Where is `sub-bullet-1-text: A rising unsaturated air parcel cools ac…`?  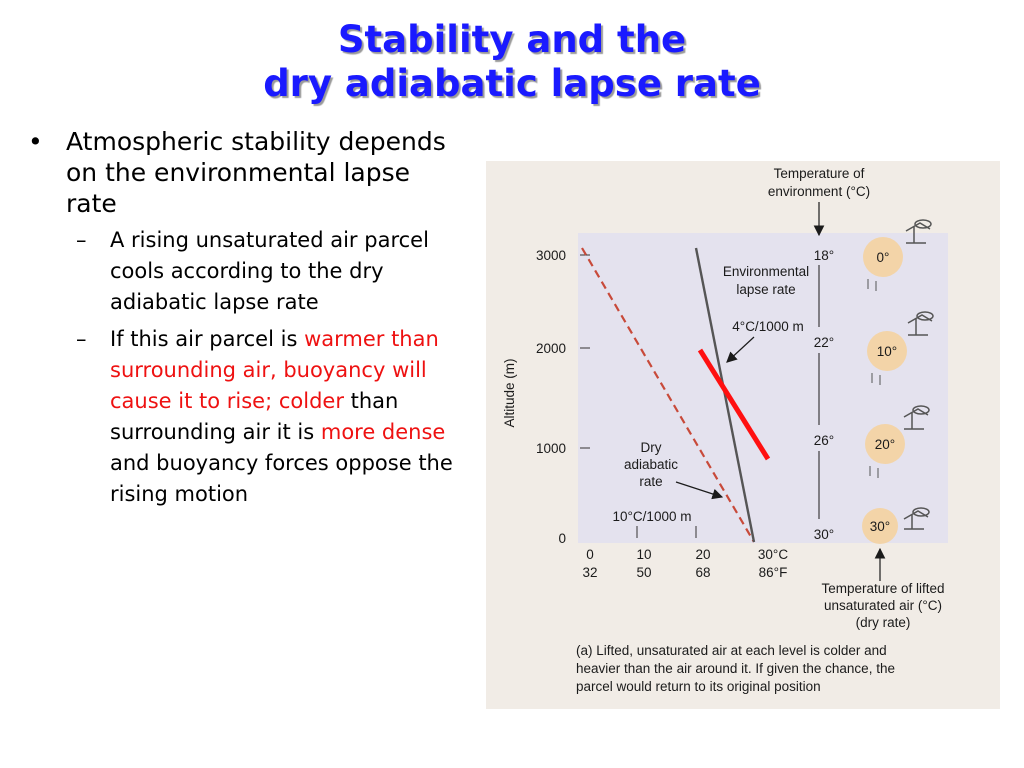 sub-bullet-1-text: A rising unsaturated air parcel cools ac… is located at coordinates (269, 271).